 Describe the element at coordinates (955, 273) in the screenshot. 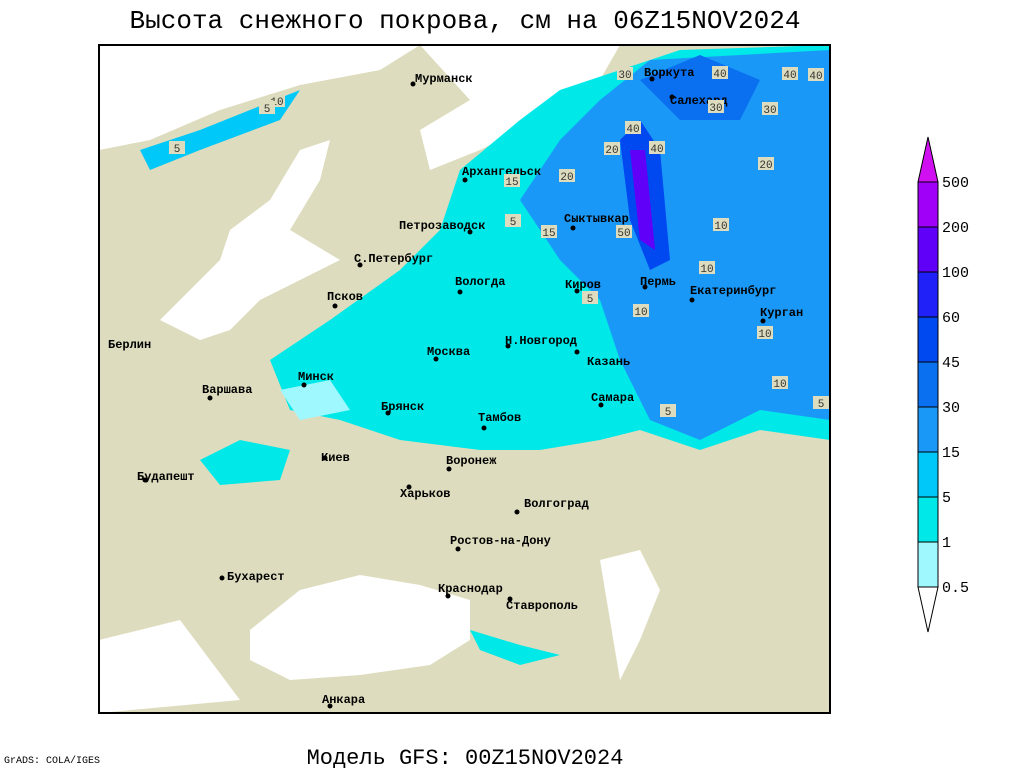

I see `legend-label: 100` at that location.